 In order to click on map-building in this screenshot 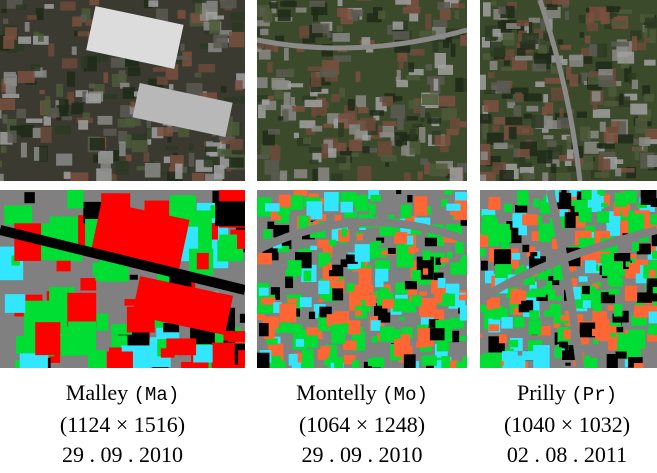, I will do `click(182, 305)`.